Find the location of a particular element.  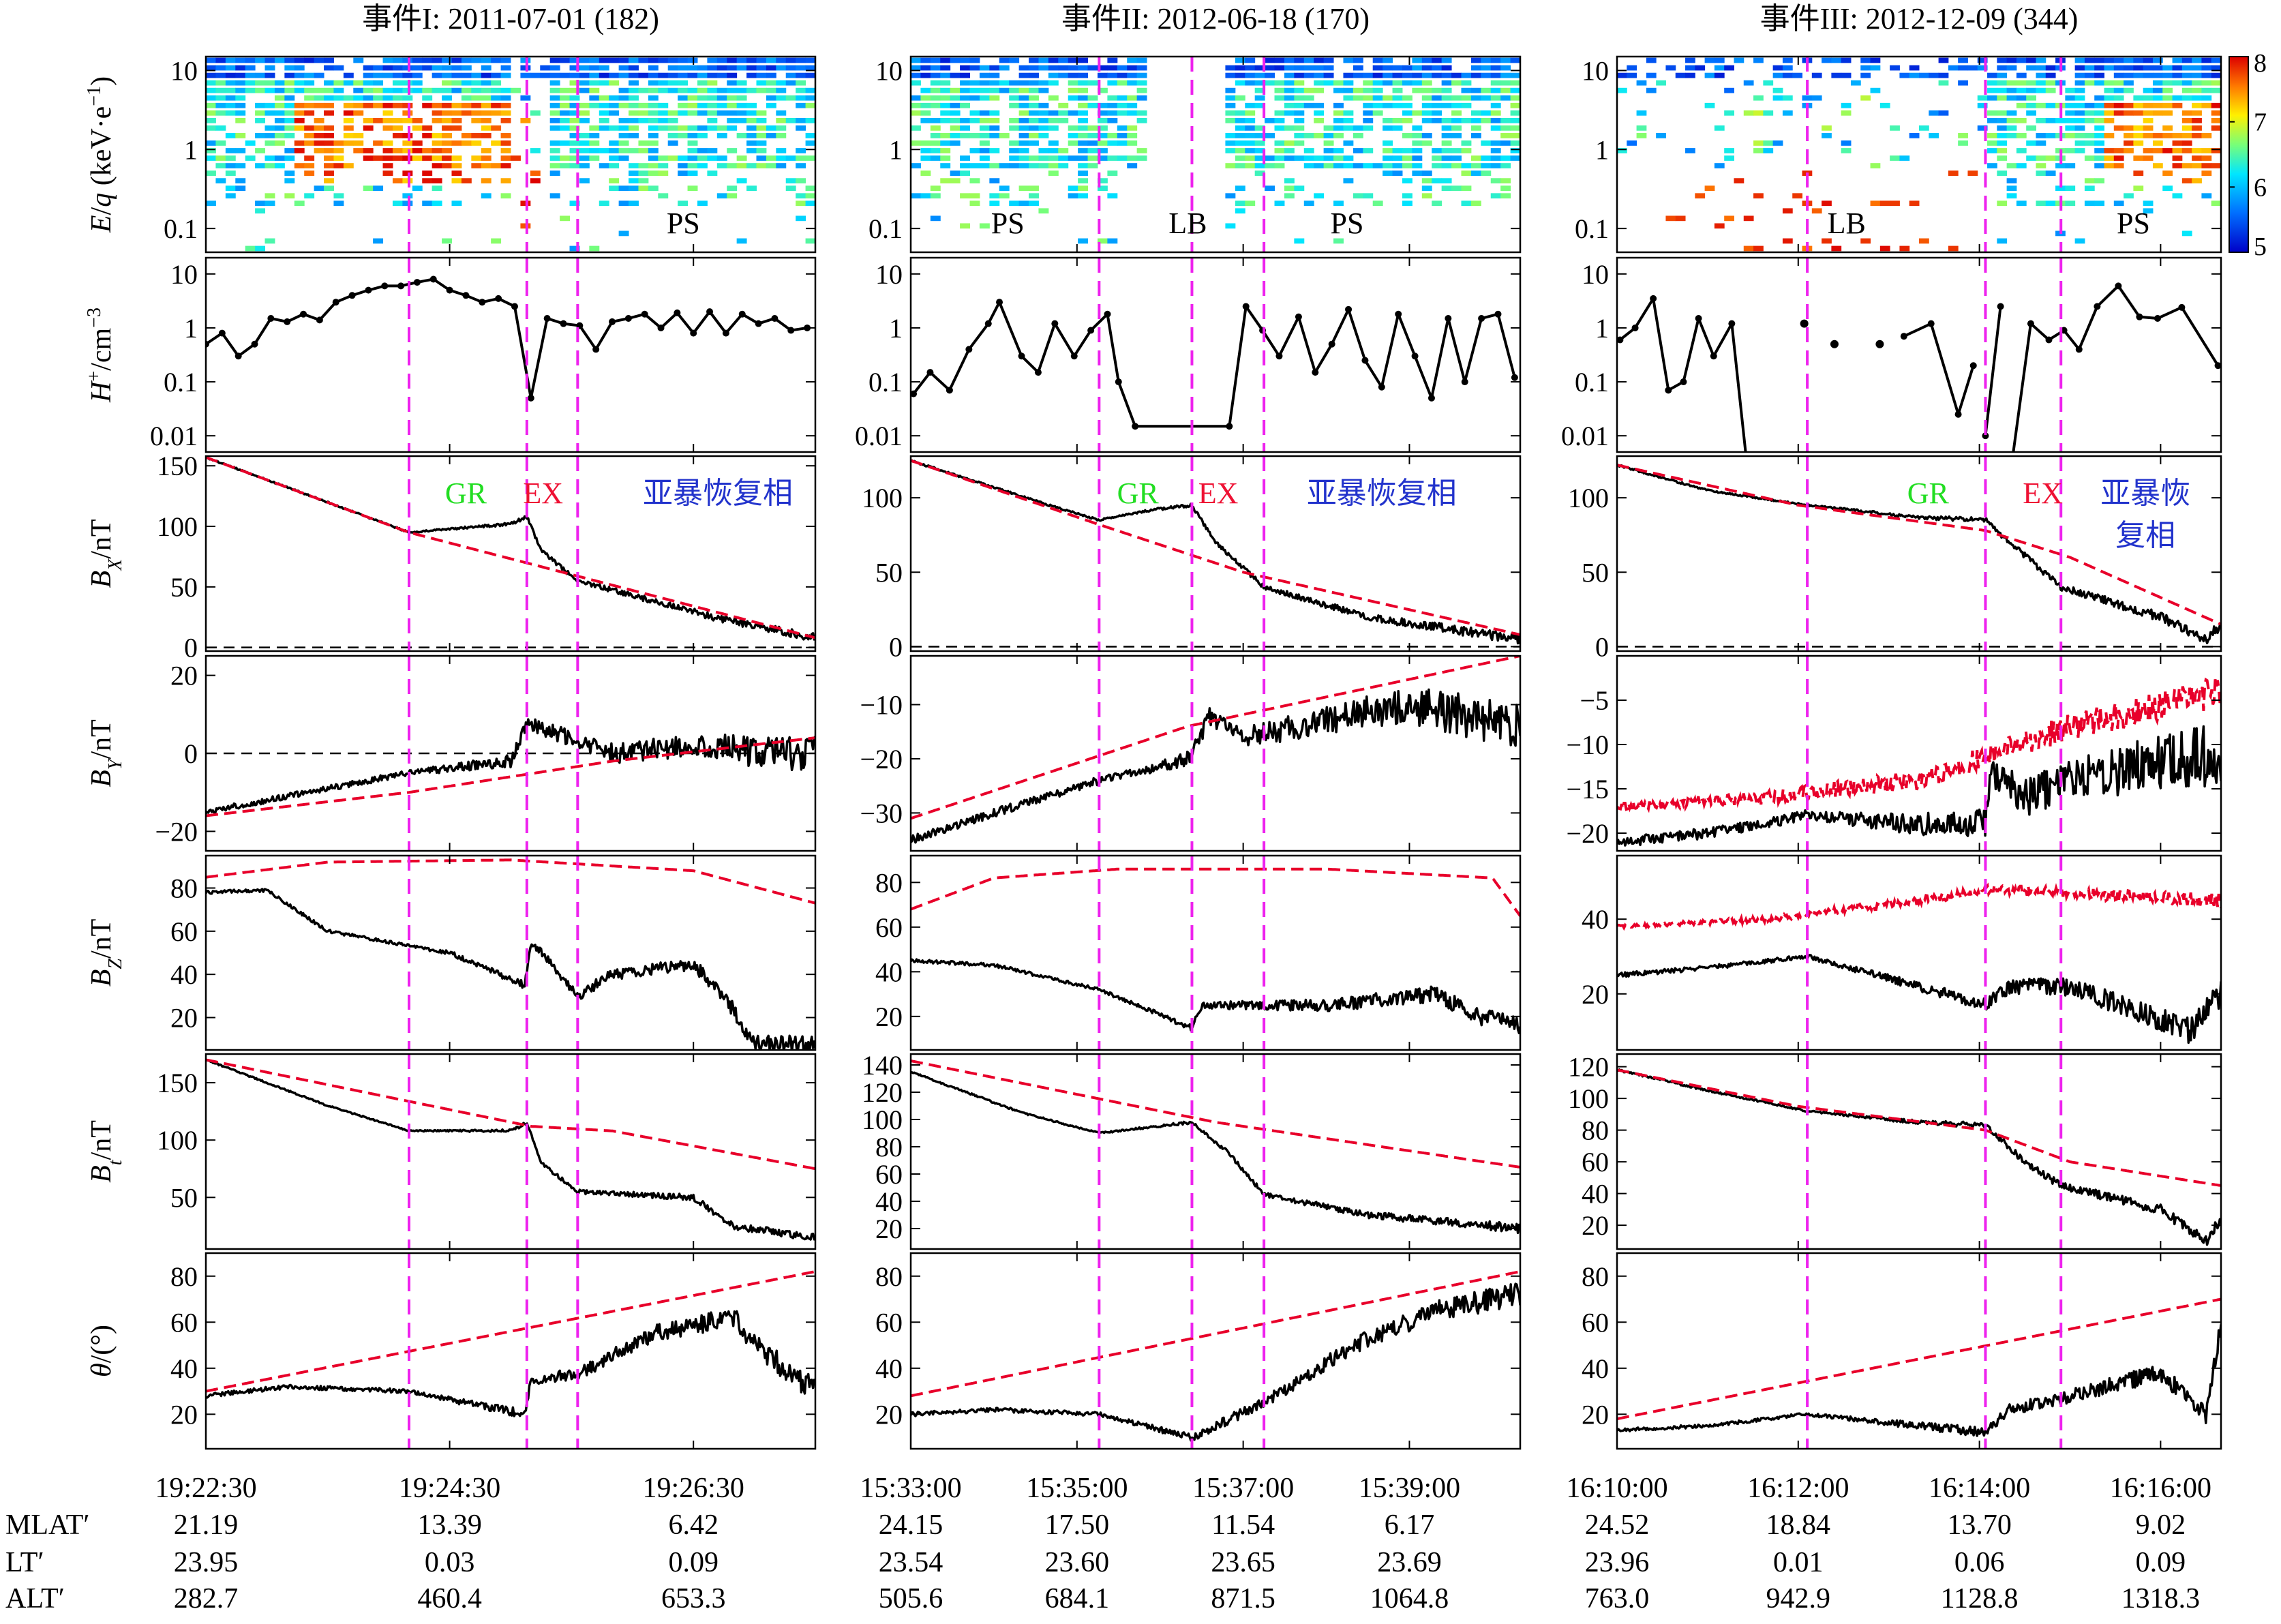

phase-label: EX is located at coordinates (1218, 493).